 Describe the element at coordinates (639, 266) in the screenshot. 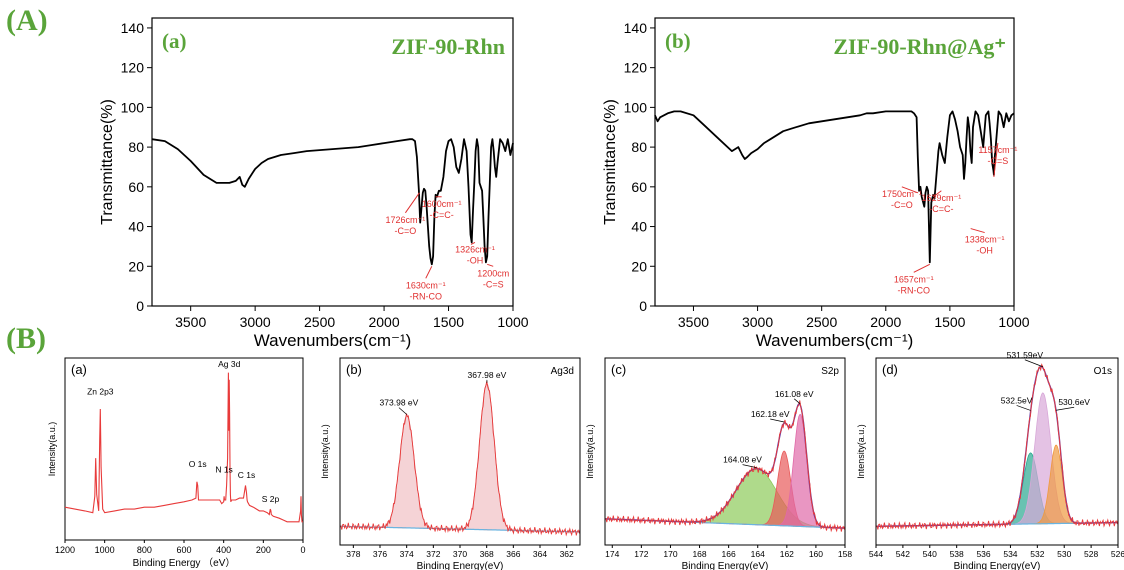

I see `y-tick-label: 20` at that location.